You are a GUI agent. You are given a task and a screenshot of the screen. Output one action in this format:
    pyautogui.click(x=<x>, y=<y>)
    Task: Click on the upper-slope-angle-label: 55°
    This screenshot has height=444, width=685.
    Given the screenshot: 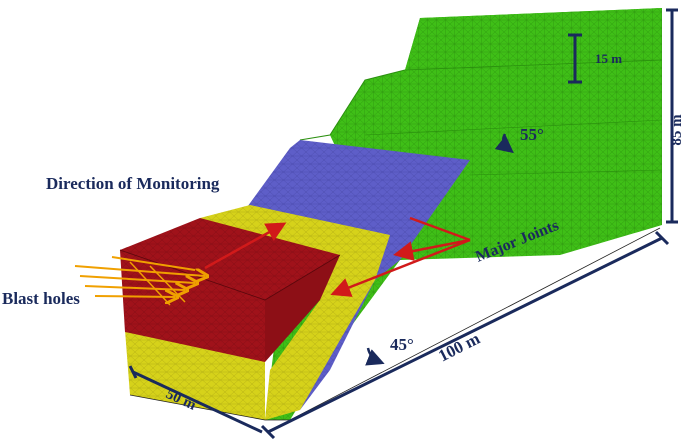 What is the action you would take?
    pyautogui.click(x=532, y=134)
    